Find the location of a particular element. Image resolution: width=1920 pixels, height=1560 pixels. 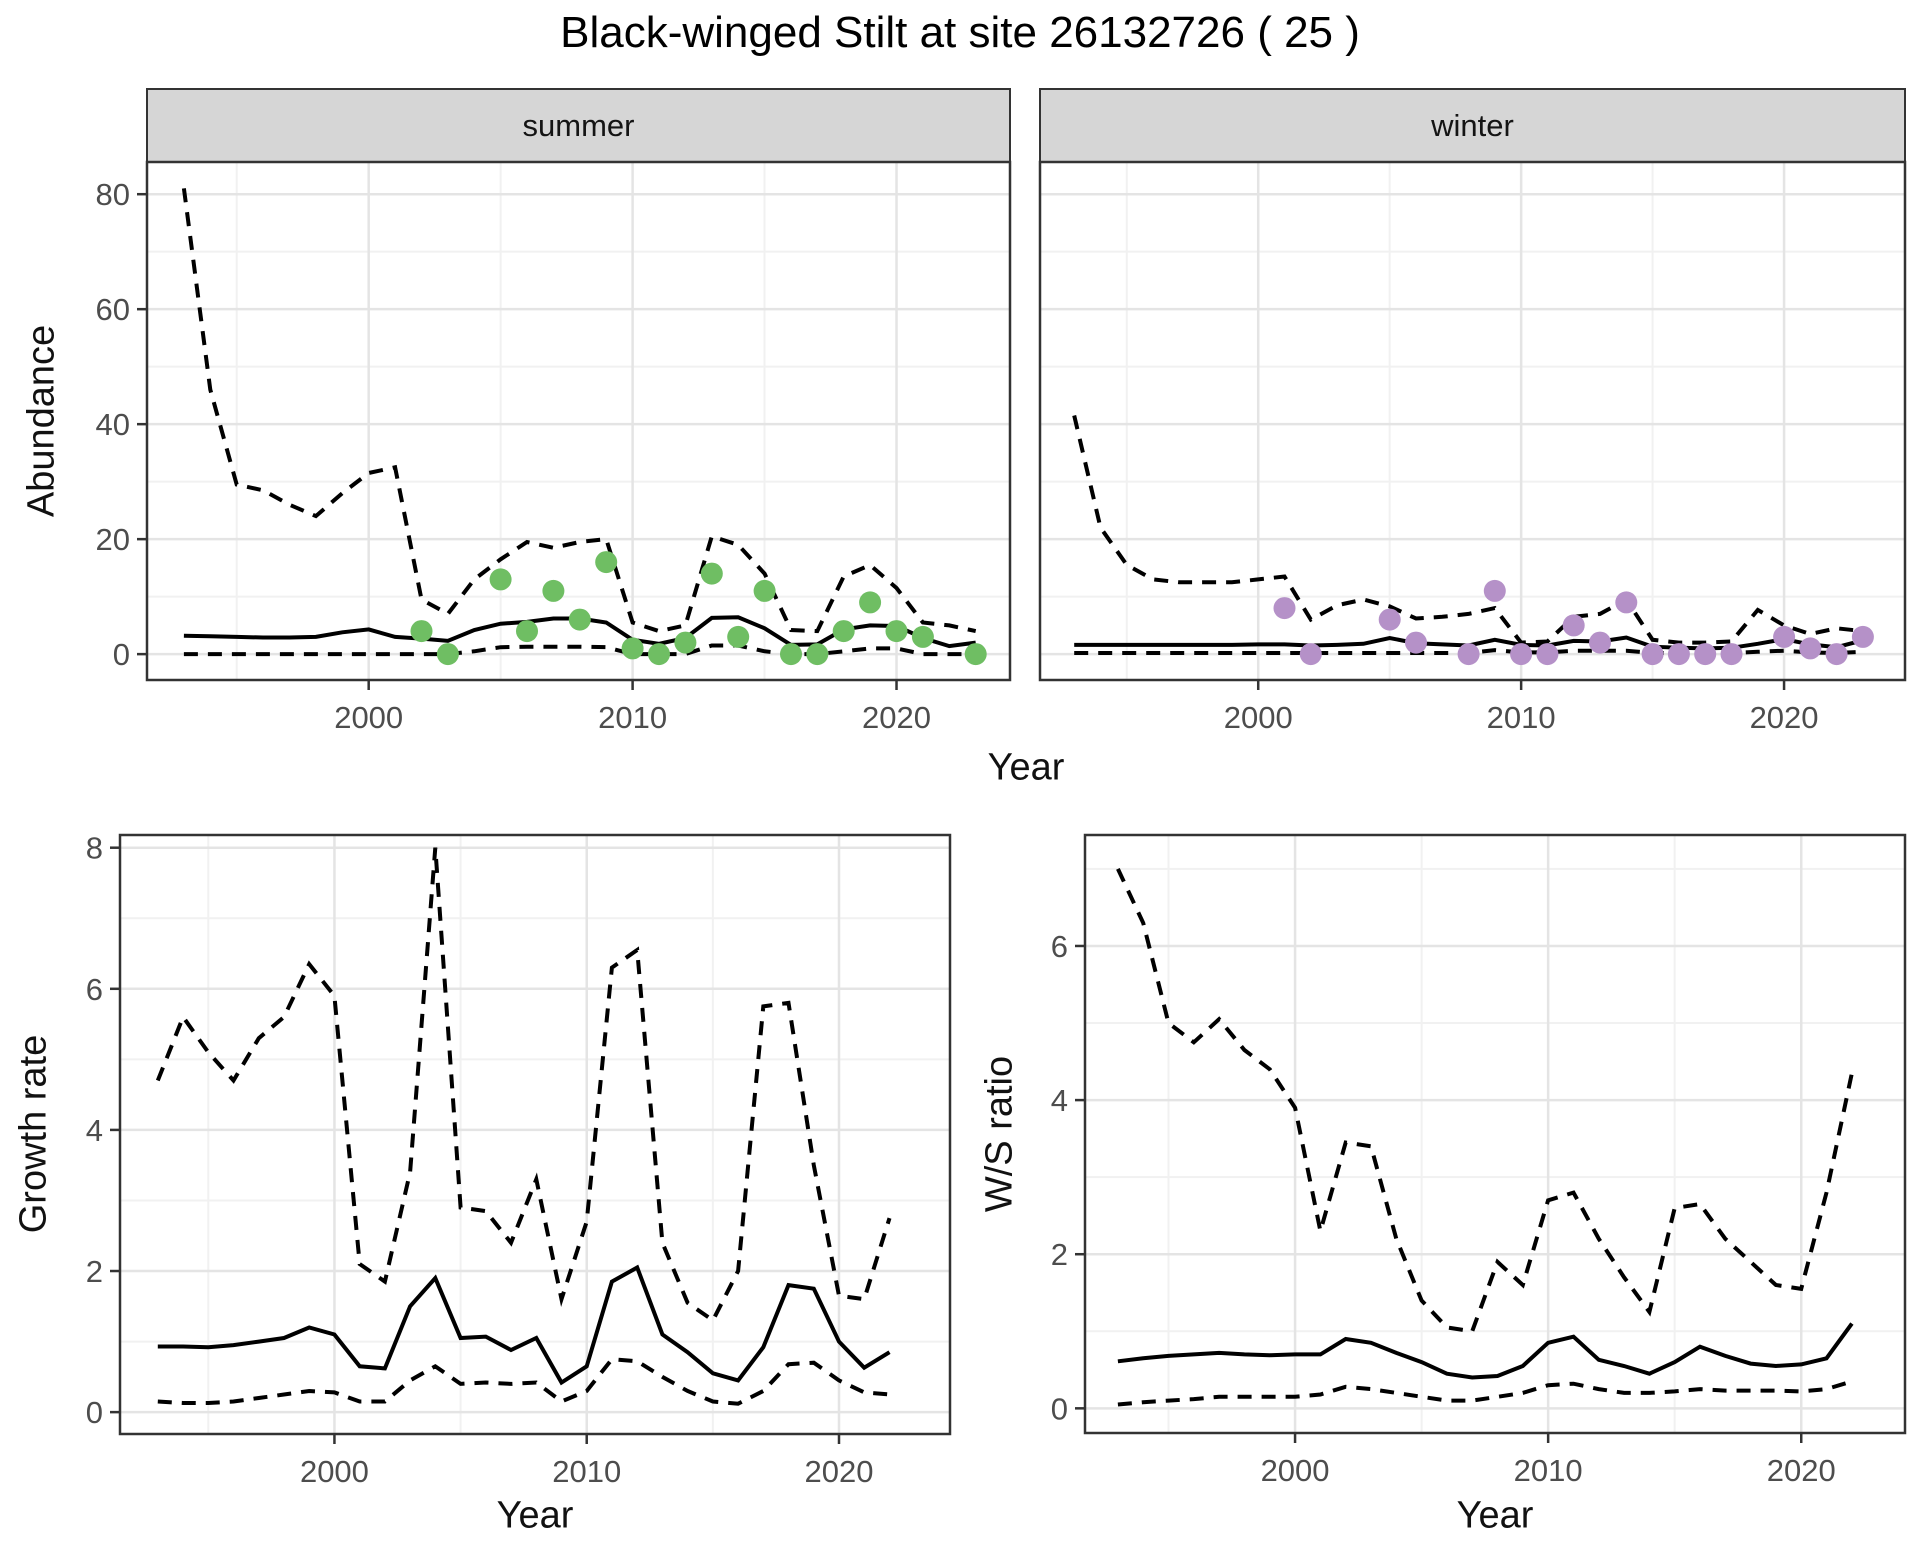

facet-strip-winter-label: winter is located at coordinates (1472, 125).